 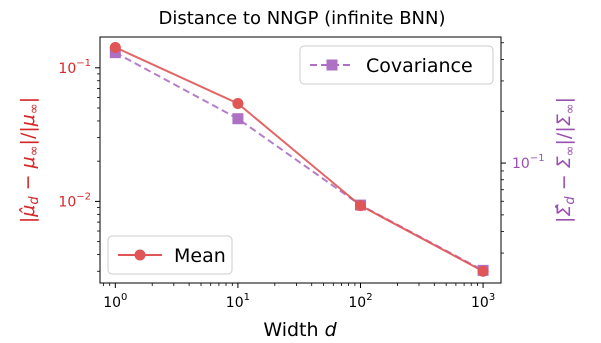 I want to click on svg-text: |μ̂d − μ∞|/|μ∞|, so click(x=29, y=160).